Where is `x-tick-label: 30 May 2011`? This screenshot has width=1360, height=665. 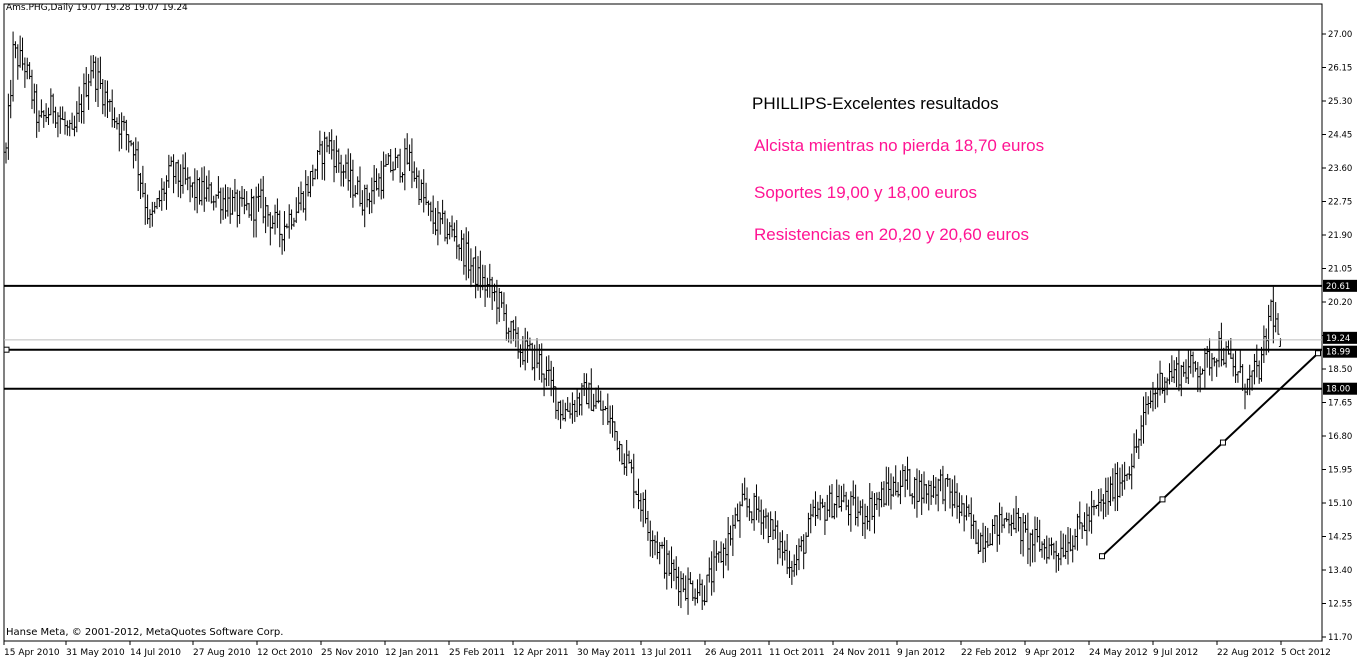 x-tick-label: 30 May 2011 is located at coordinates (606, 653).